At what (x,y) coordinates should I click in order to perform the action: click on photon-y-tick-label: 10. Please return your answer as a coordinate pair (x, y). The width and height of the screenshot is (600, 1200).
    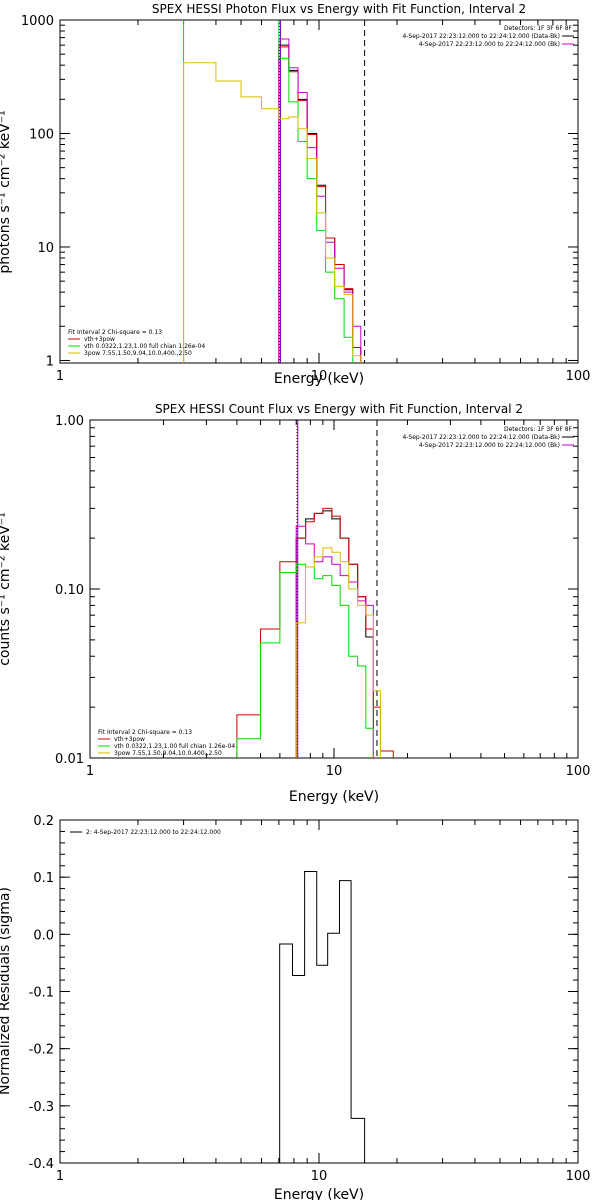
    Looking at the image, I should click on (45, 248).